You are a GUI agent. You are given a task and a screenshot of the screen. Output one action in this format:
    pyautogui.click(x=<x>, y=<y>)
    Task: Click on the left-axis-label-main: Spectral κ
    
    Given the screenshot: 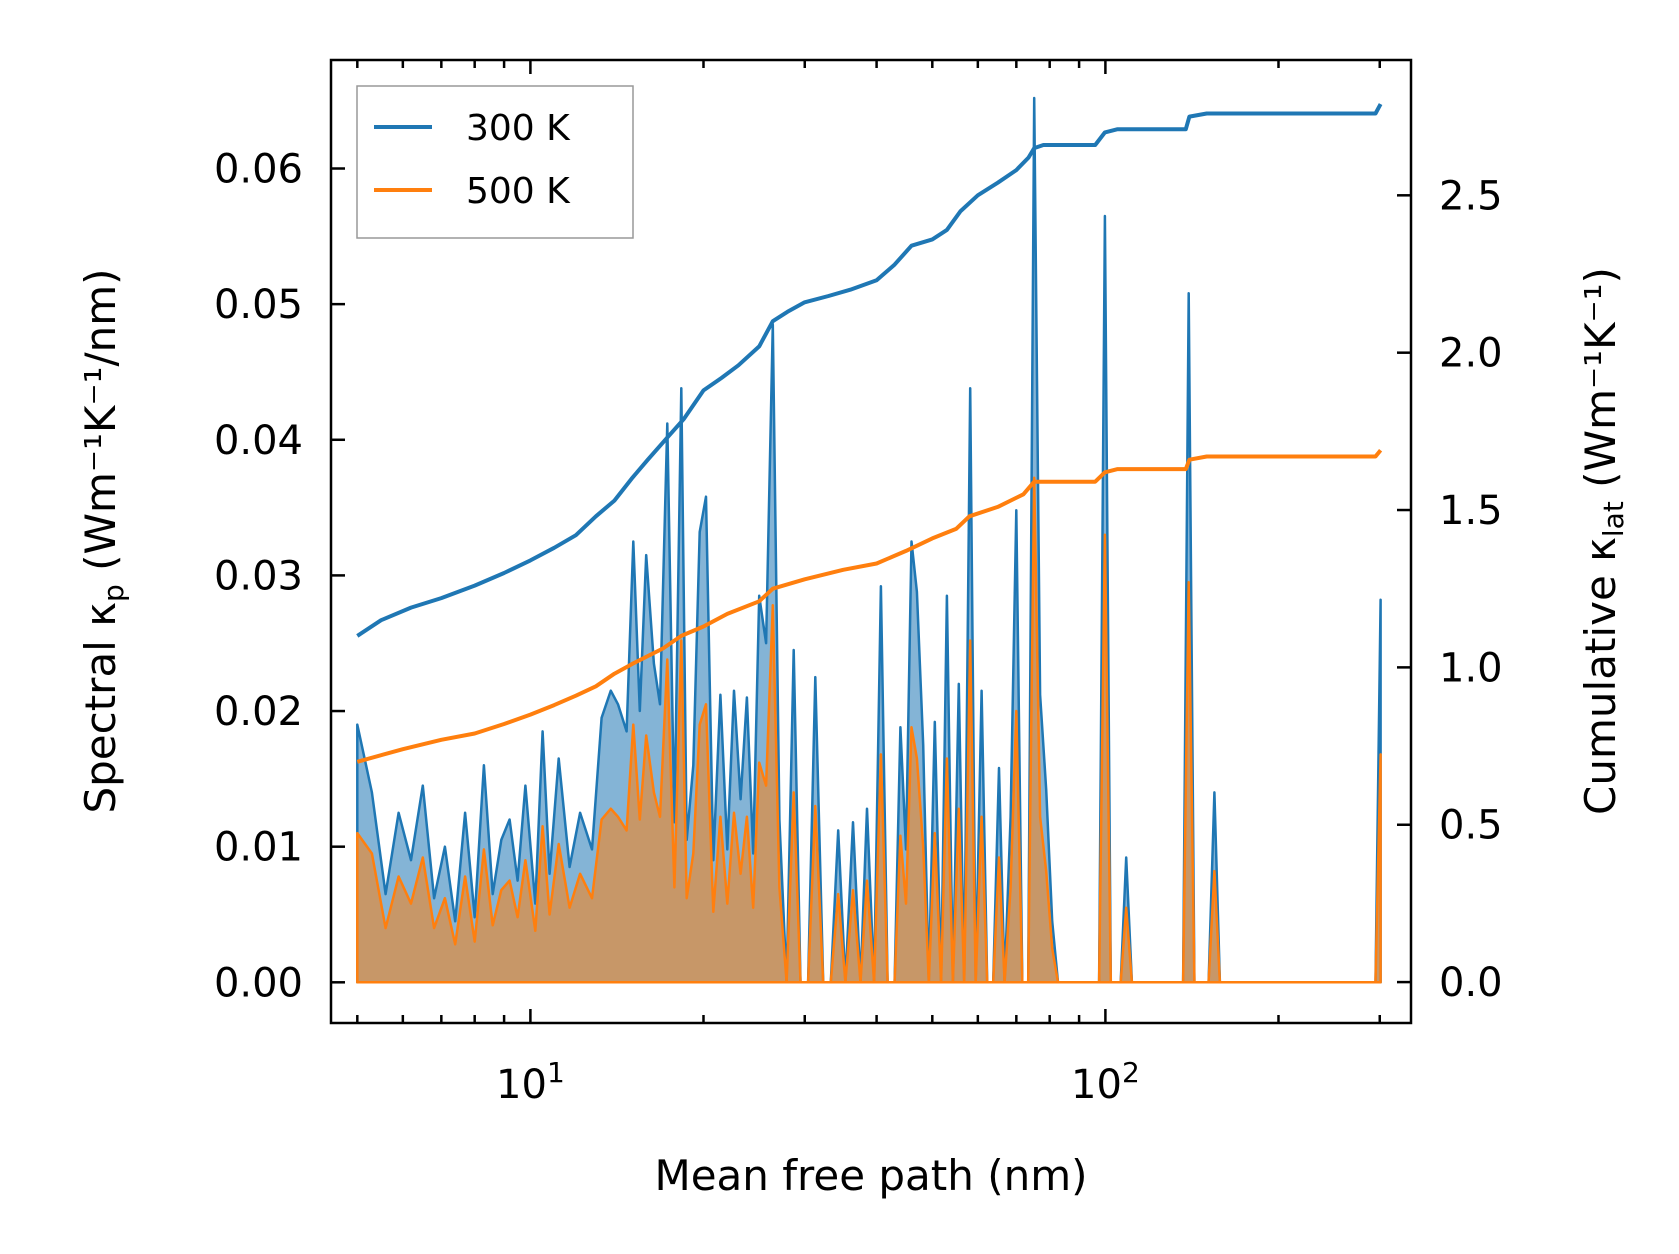 What is the action you would take?
    pyautogui.click(x=100, y=708)
    